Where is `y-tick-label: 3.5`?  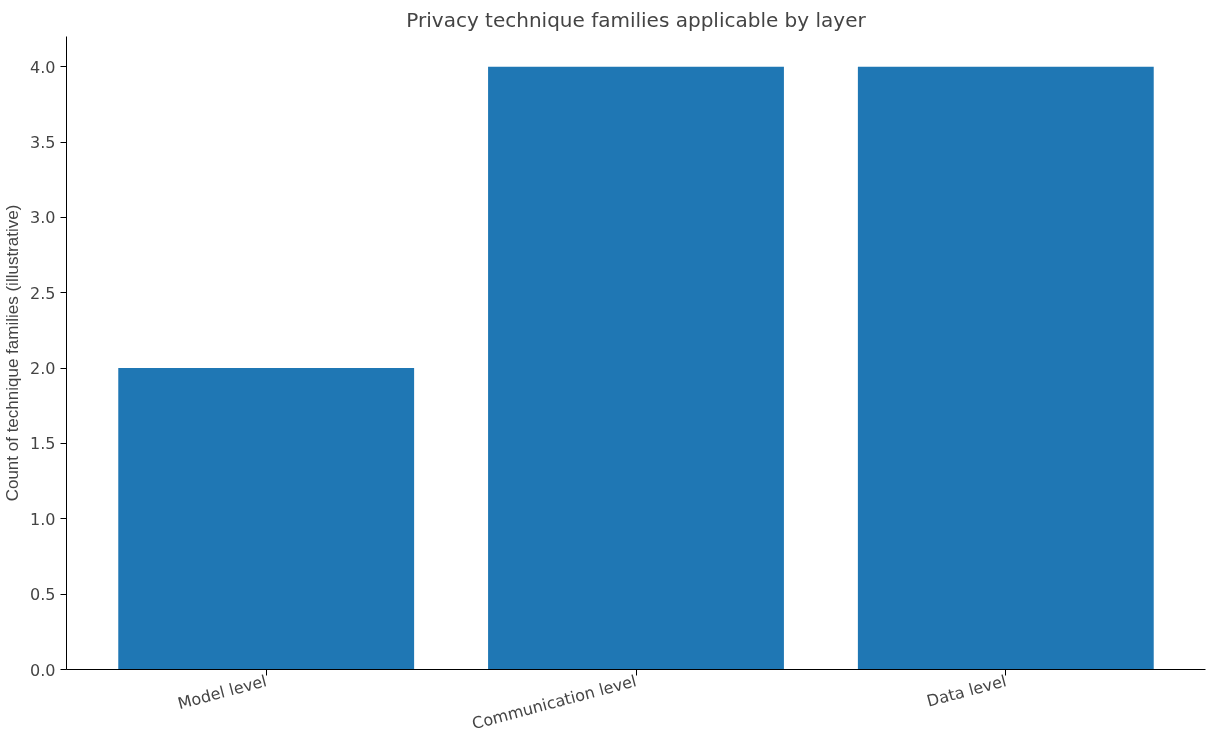 y-tick-label: 3.5 is located at coordinates (43, 142).